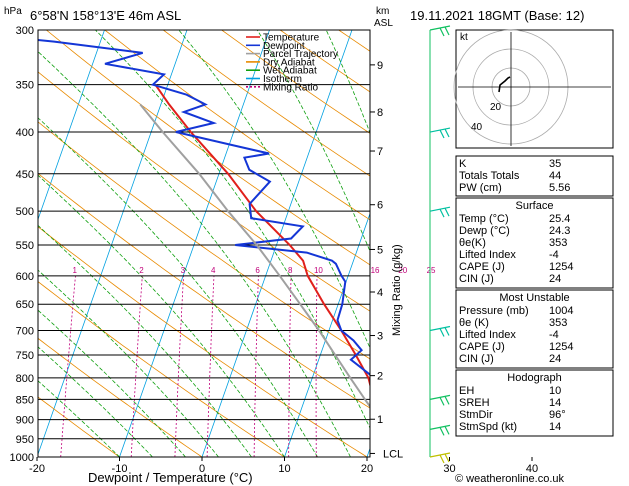 The image size is (629, 486). What do you see at coordinates (561, 267) in the screenshot?
I see `indices-row-value: 1254` at bounding box center [561, 267].